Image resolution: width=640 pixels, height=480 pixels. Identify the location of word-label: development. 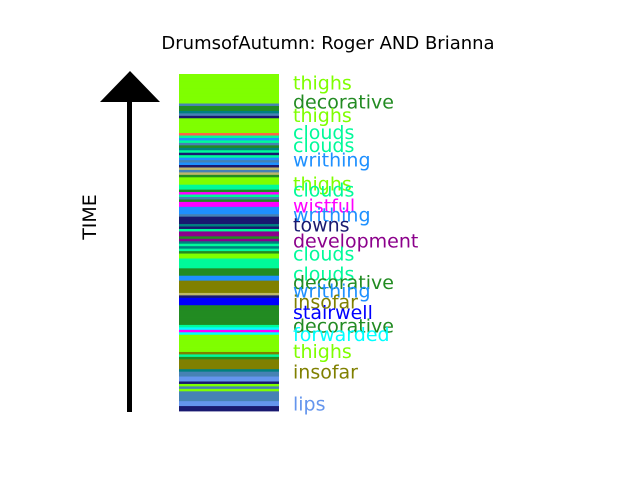
(355, 242).